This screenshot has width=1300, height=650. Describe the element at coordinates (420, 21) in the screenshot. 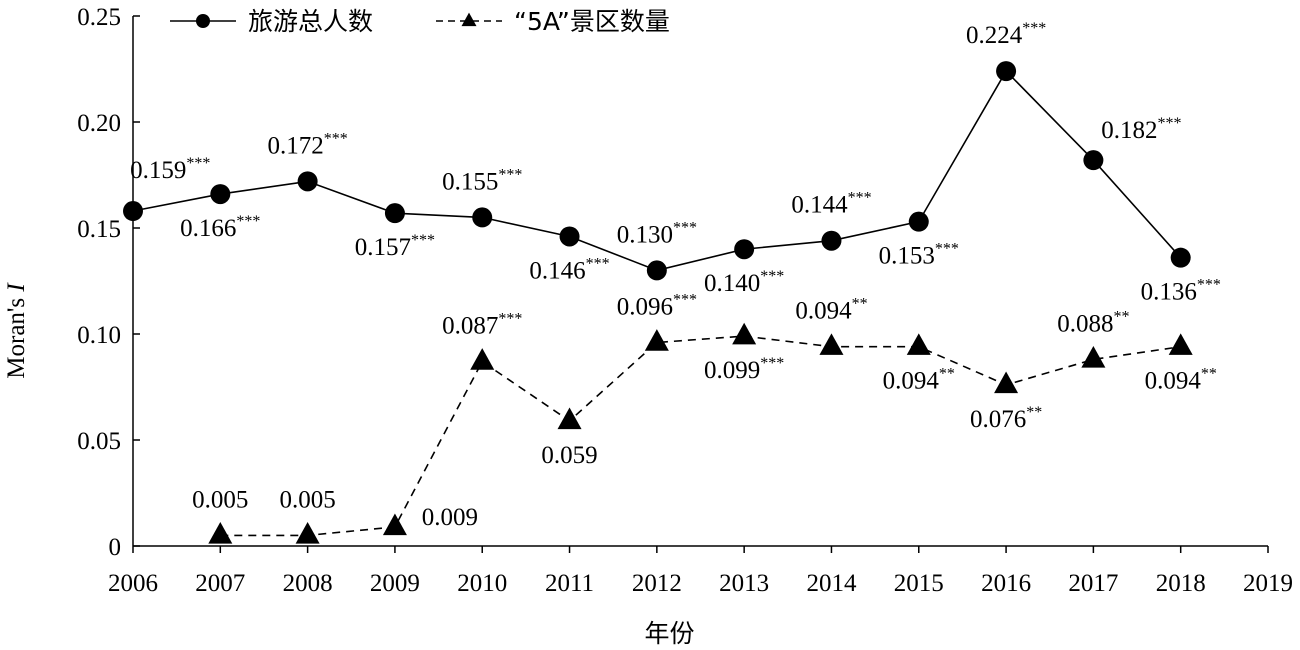

I see `legend: 旅游总人数 “5A”景区数量` at that location.